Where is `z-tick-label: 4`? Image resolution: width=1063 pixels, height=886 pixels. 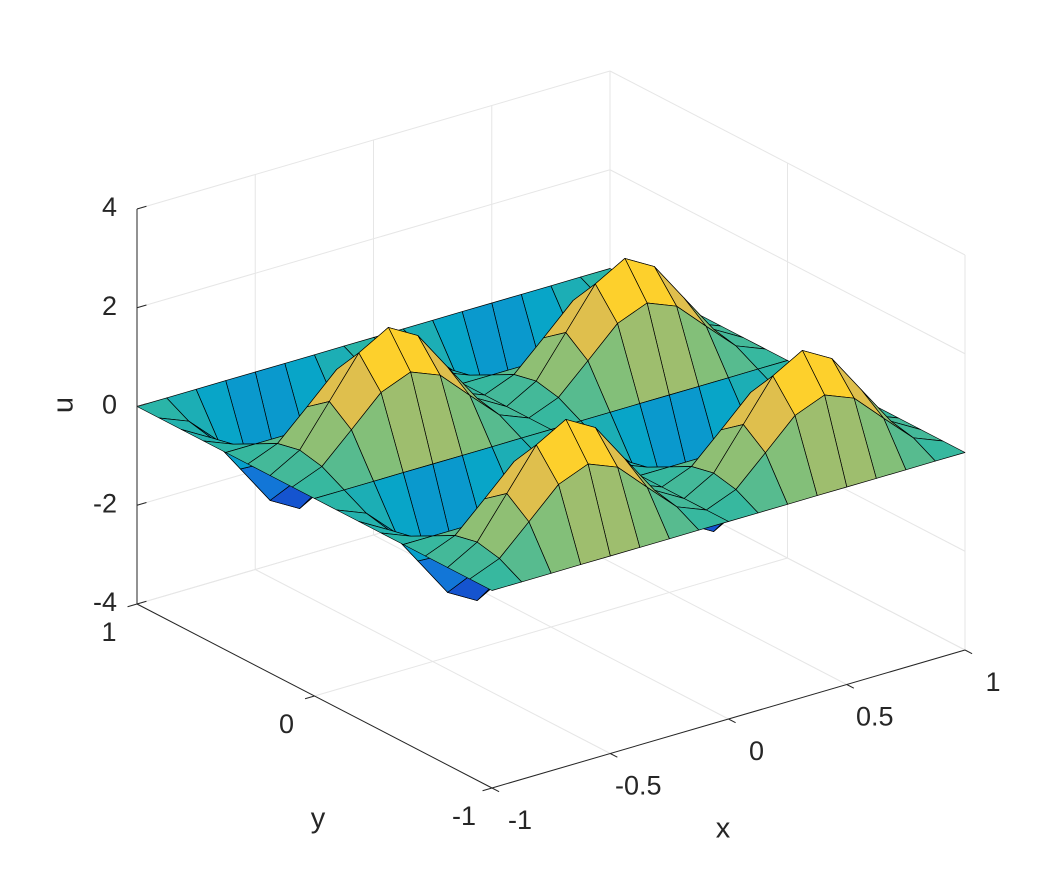 z-tick-label: 4 is located at coordinates (109, 207).